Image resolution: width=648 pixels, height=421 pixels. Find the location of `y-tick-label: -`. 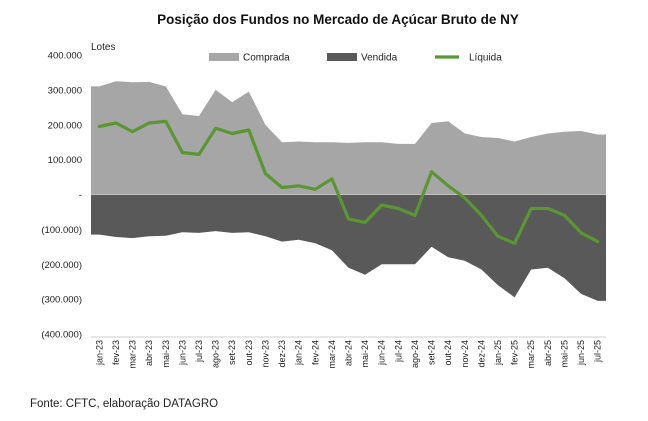

y-tick-label: - is located at coordinates (80, 195).